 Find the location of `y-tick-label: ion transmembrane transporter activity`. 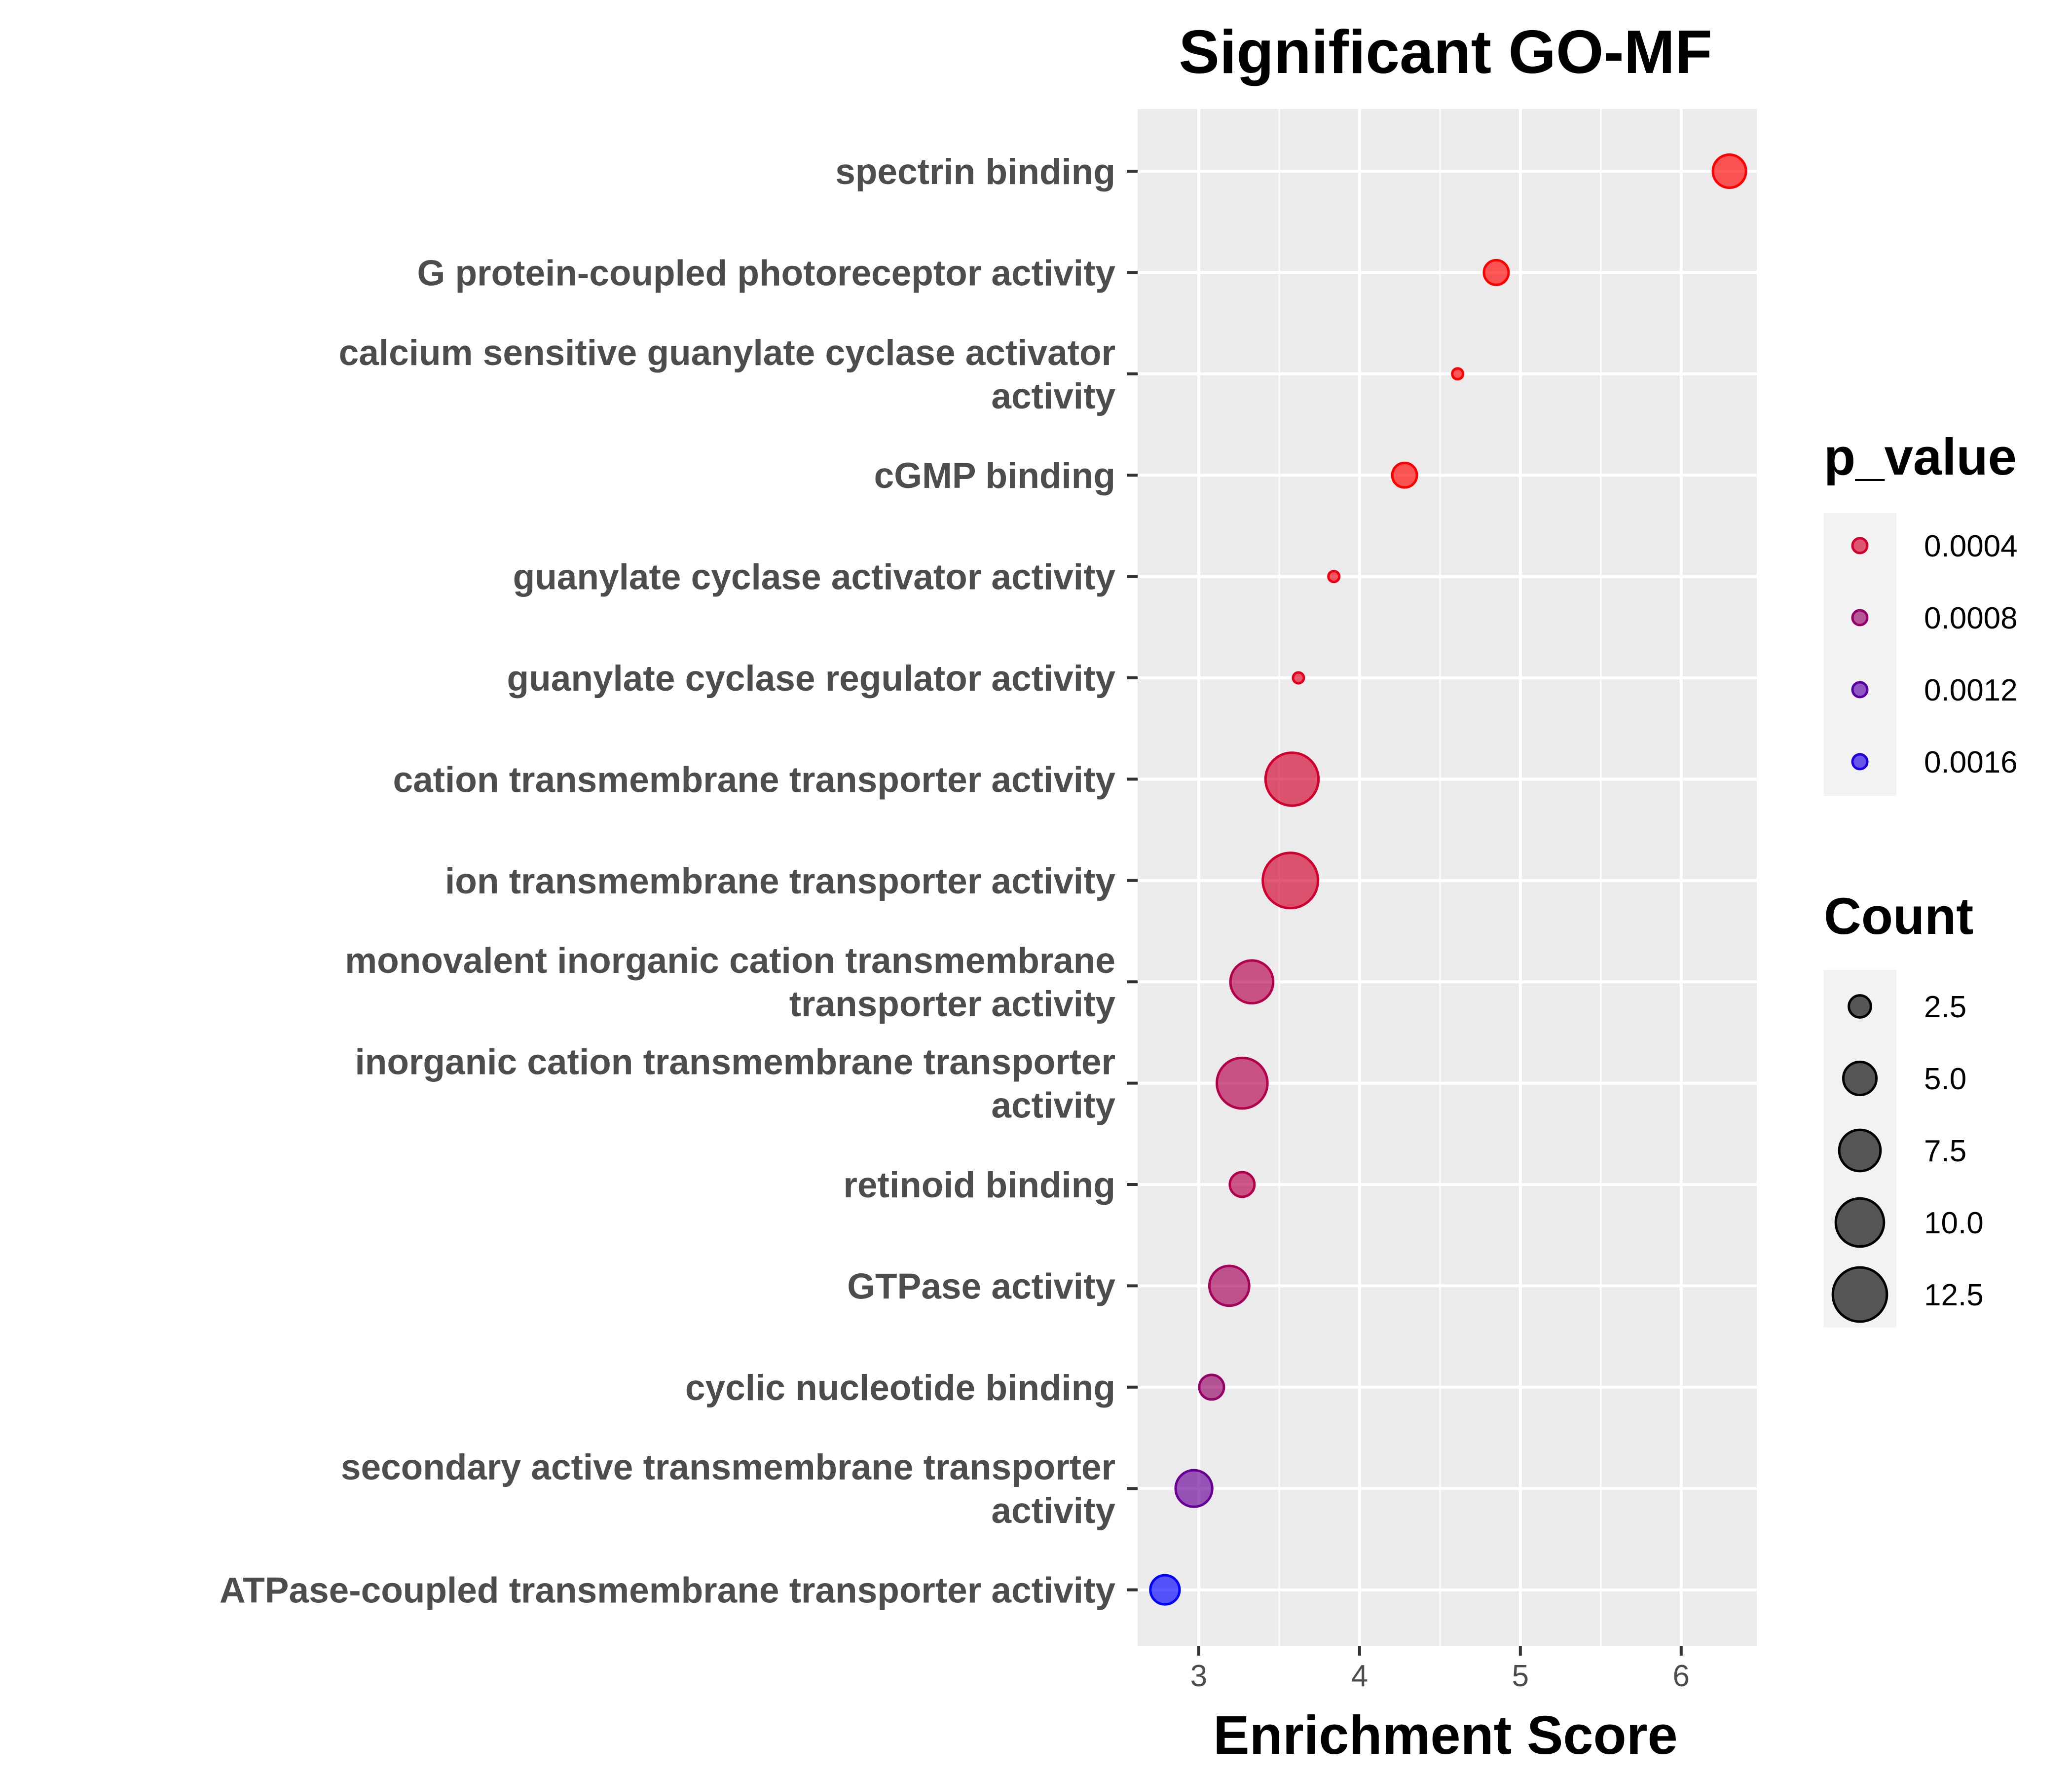

y-tick-label: ion transmembrane transporter activity is located at coordinates (780, 881).